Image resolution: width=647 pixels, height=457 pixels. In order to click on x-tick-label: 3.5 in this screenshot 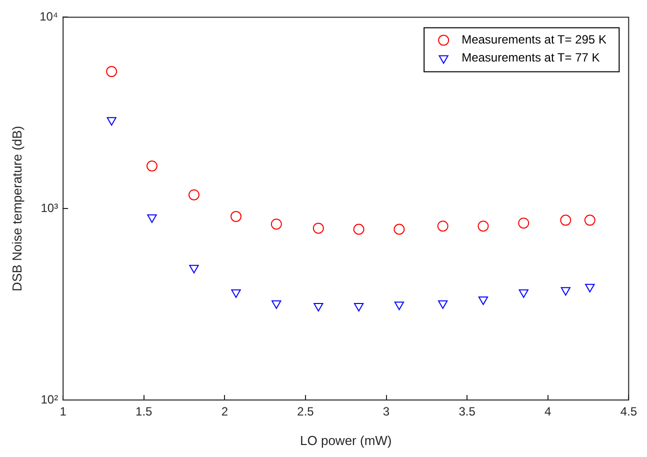, I will do `click(467, 411)`.